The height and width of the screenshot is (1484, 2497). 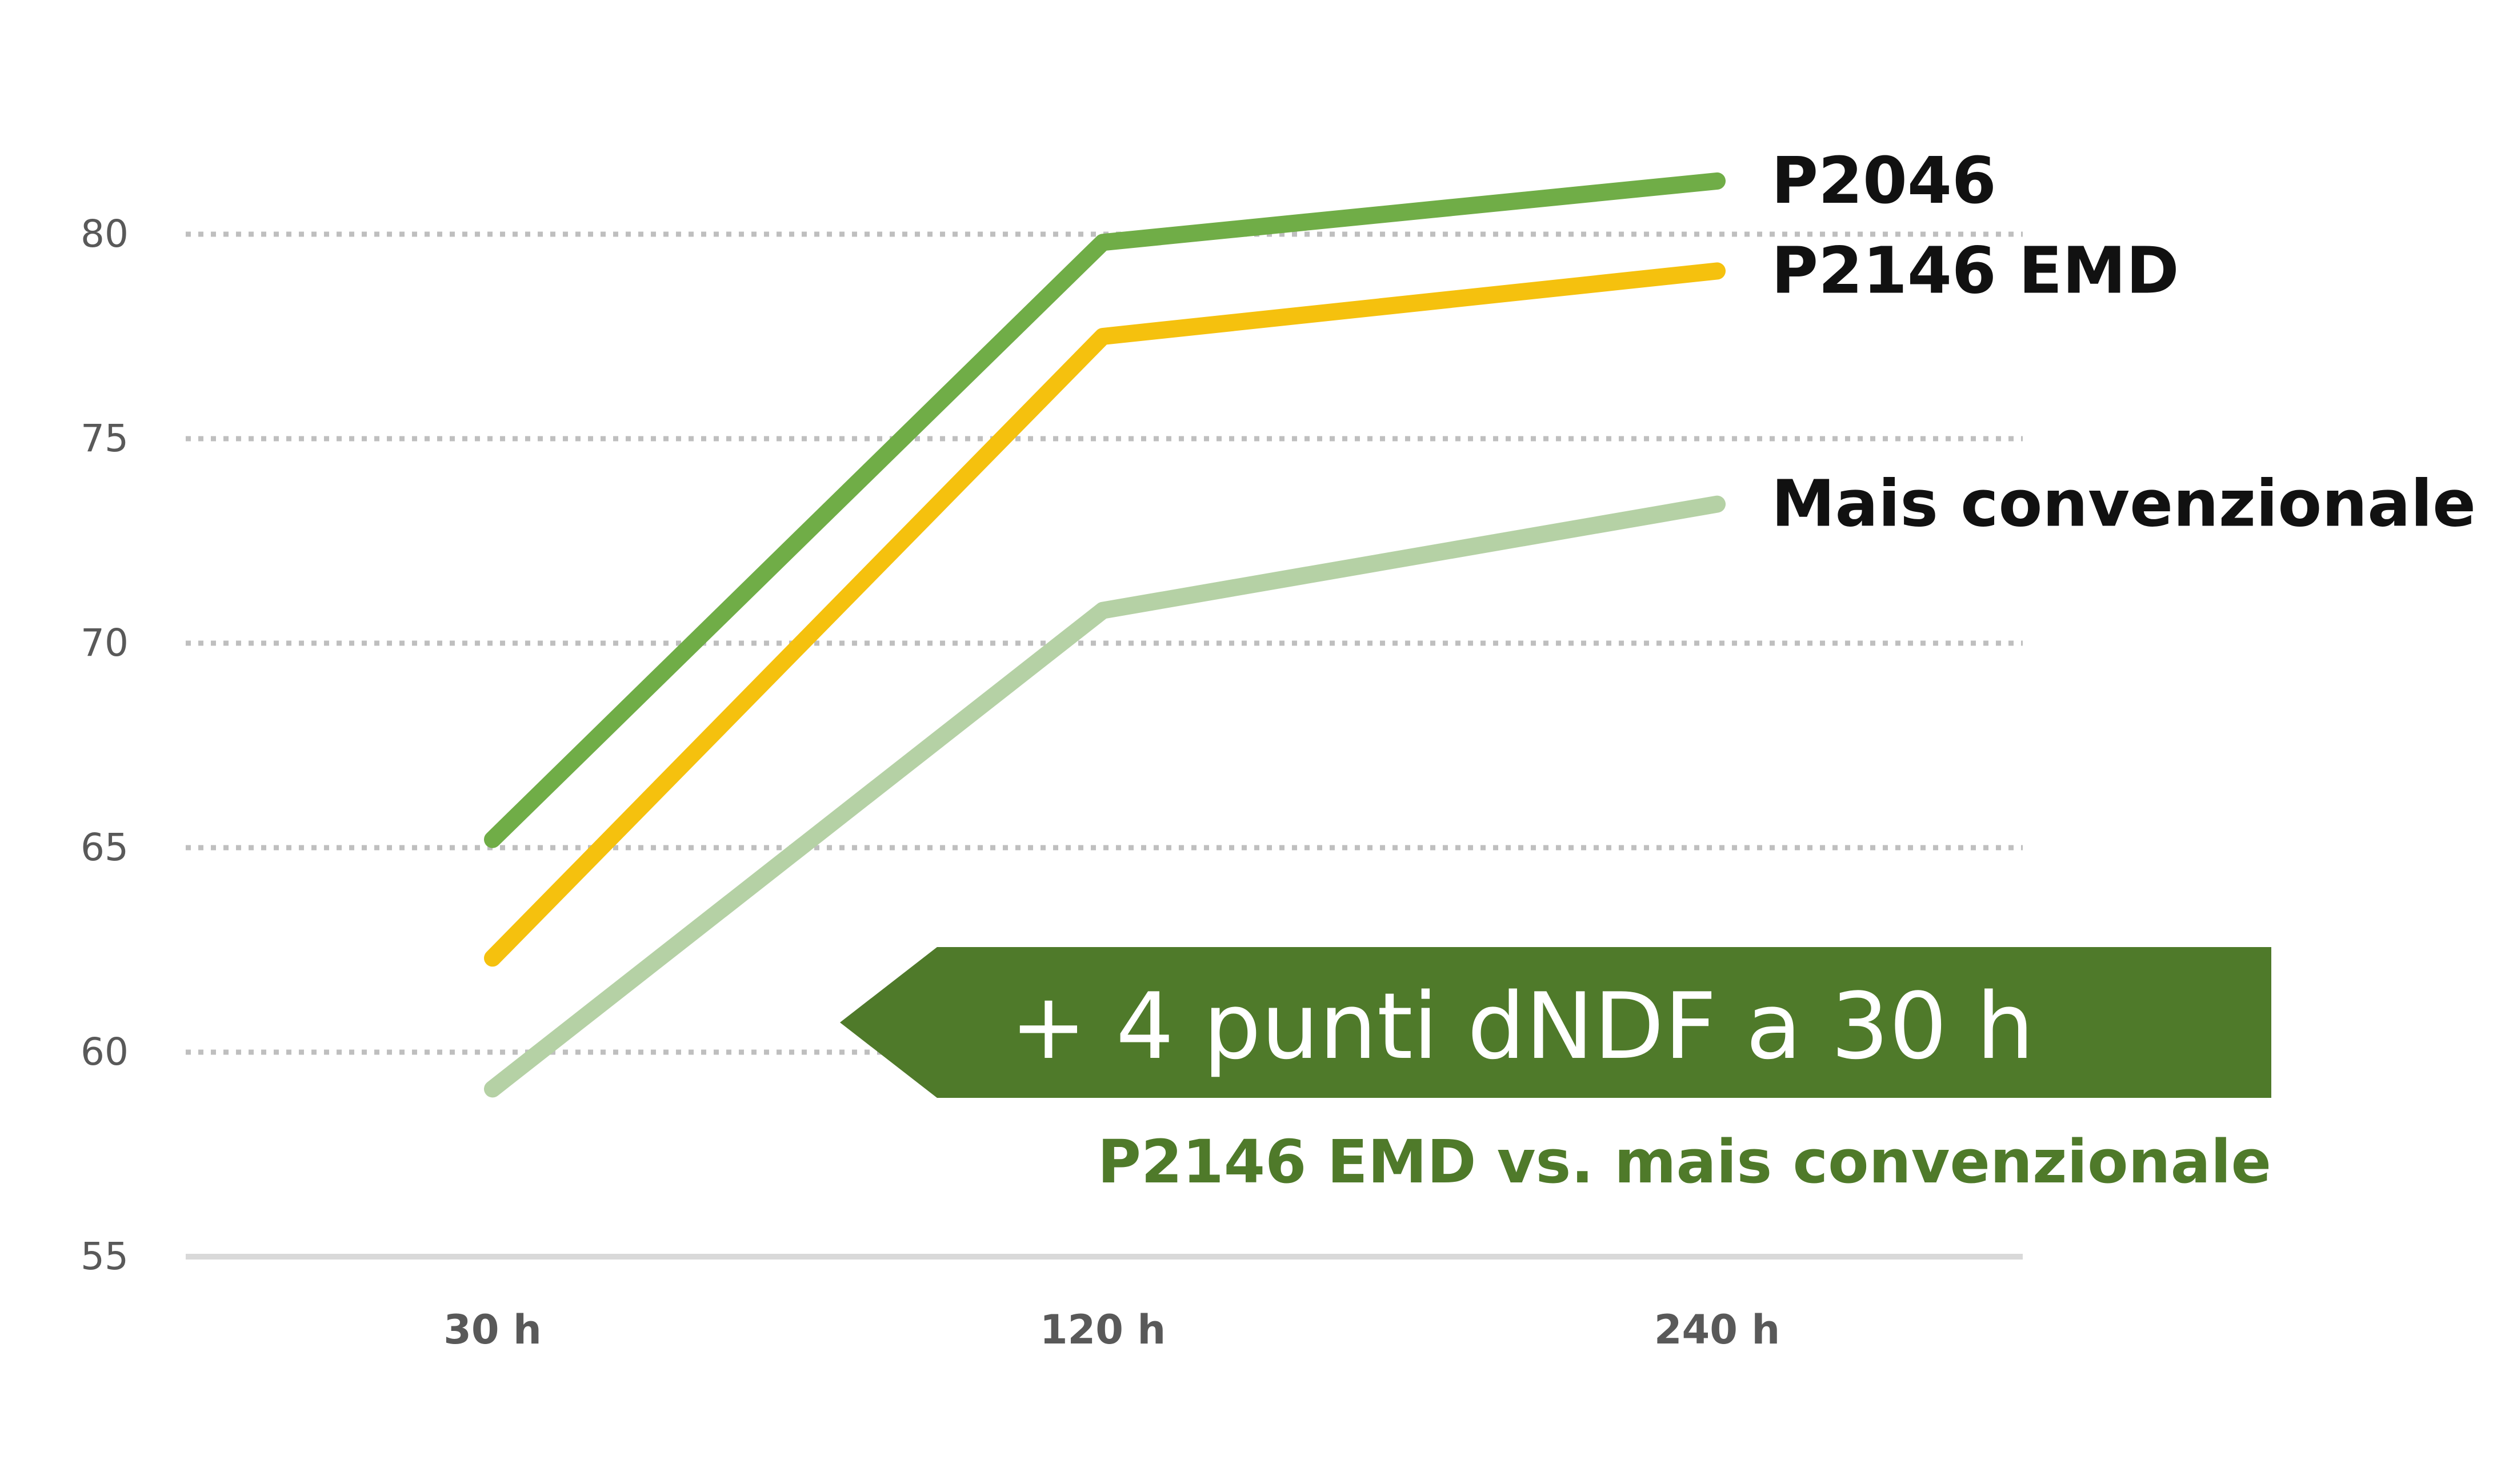 I want to click on y-tick-label-55: 55, so click(x=105, y=1256).